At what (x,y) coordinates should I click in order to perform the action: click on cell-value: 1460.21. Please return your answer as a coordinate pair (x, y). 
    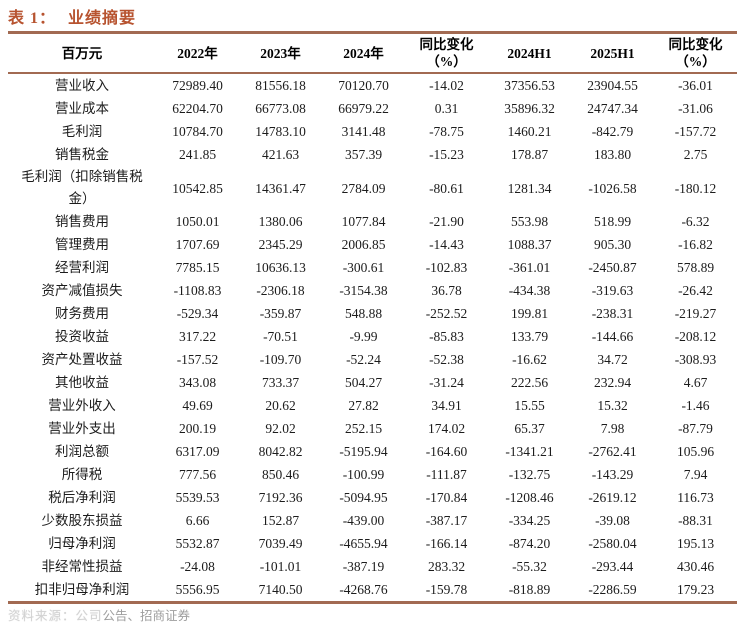
    Looking at the image, I should click on (529, 131).